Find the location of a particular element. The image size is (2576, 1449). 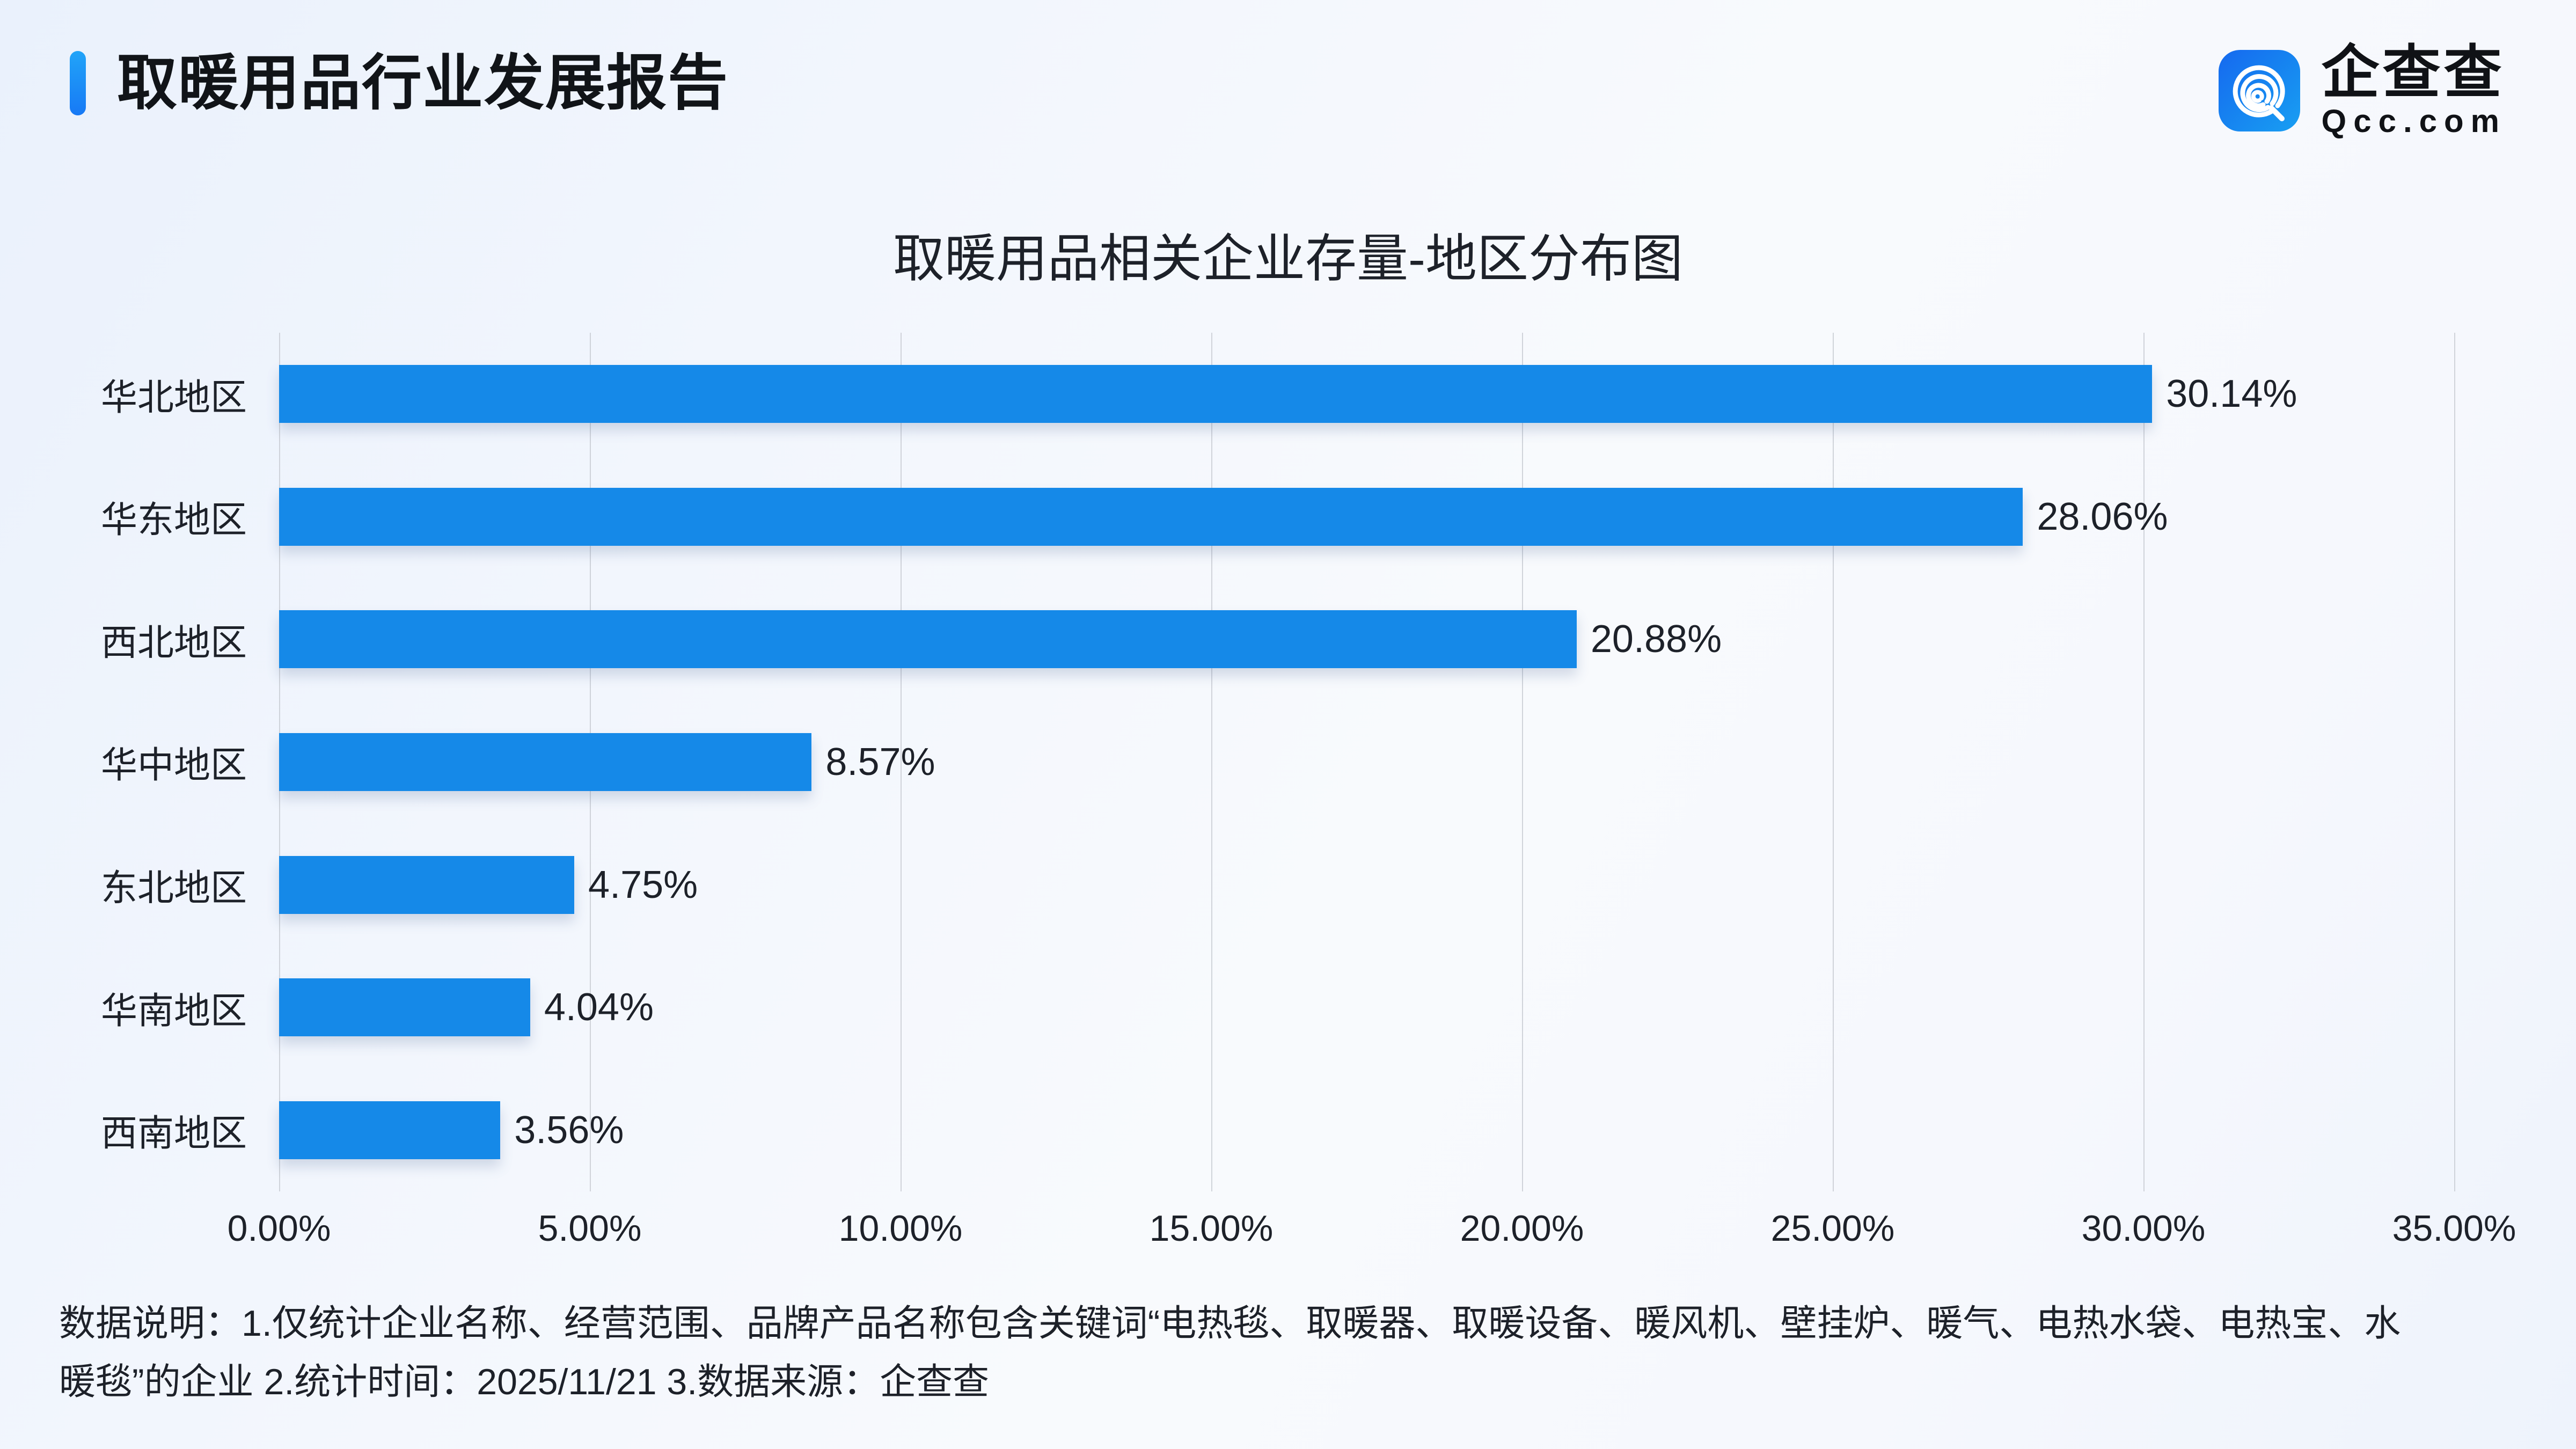

chart-x-axis-label: 20.00% is located at coordinates (1522, 1228).